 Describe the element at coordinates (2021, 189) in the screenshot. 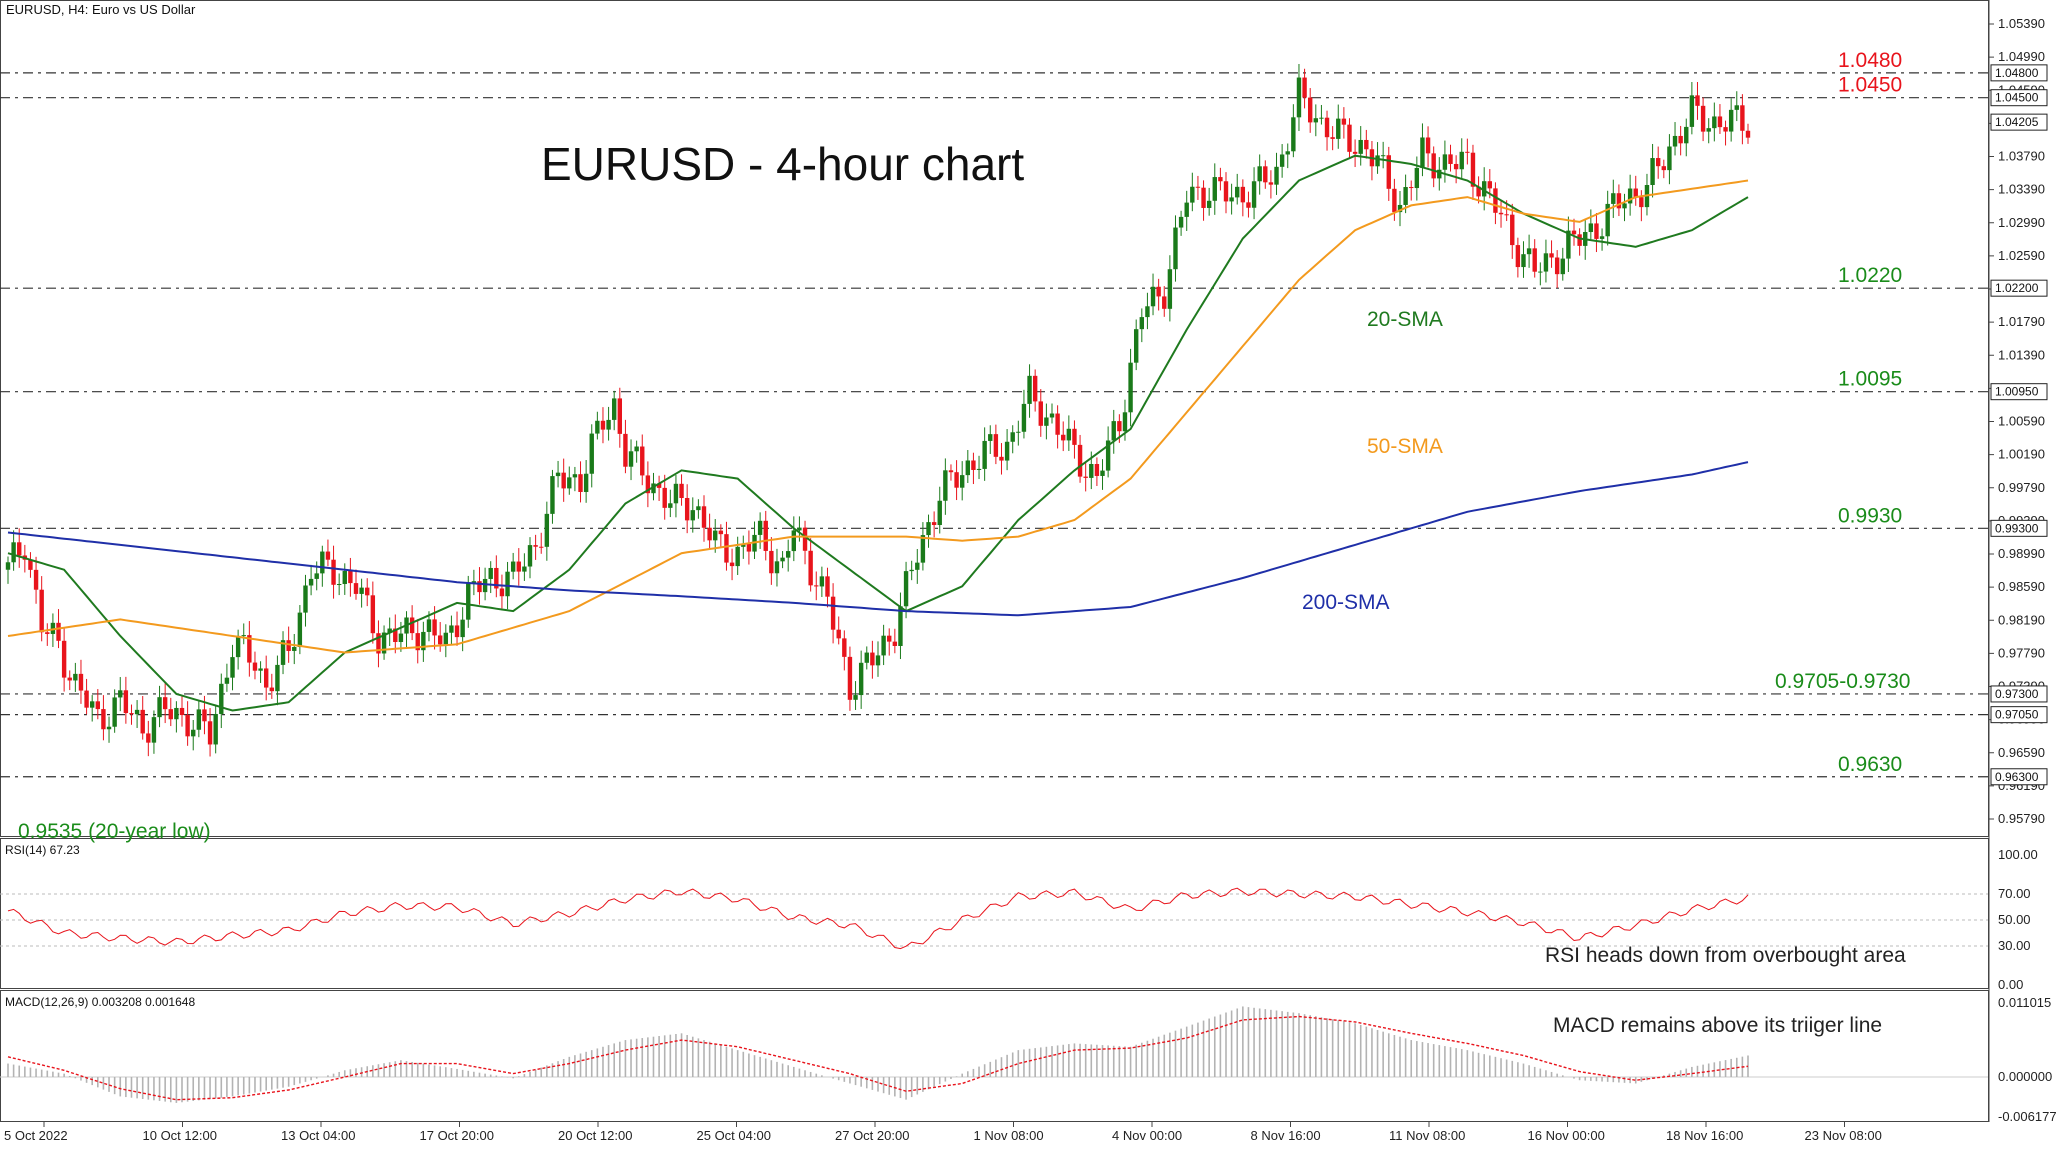

I see `price-tick-label: 1.03390` at that location.